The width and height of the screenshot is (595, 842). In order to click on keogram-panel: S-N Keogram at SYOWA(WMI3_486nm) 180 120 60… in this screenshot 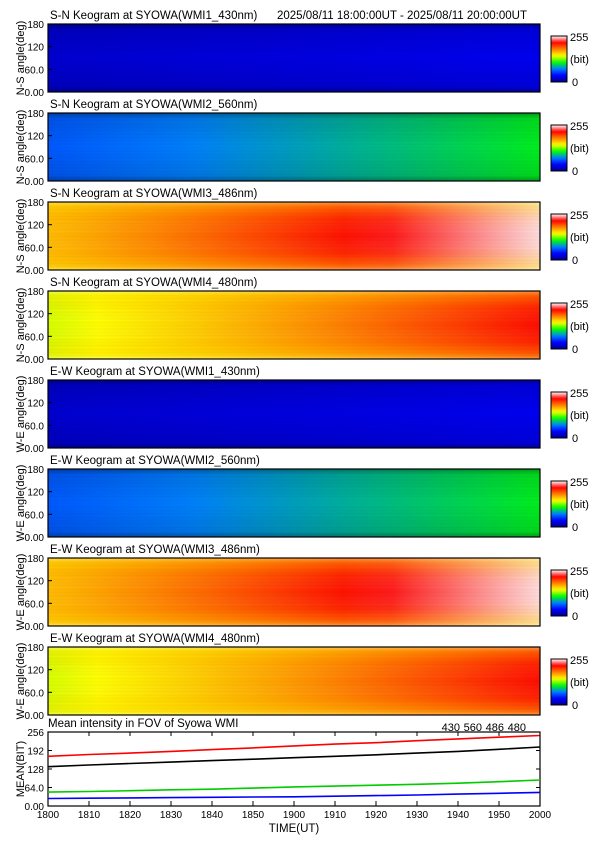, I will do `click(302, 232)`.